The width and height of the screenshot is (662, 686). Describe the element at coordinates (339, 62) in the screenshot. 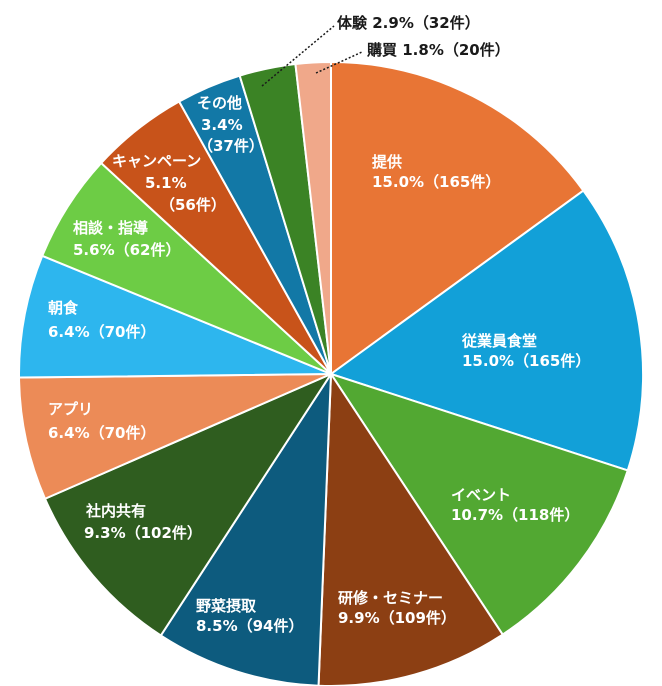

I see `leader-line-koubai` at that location.